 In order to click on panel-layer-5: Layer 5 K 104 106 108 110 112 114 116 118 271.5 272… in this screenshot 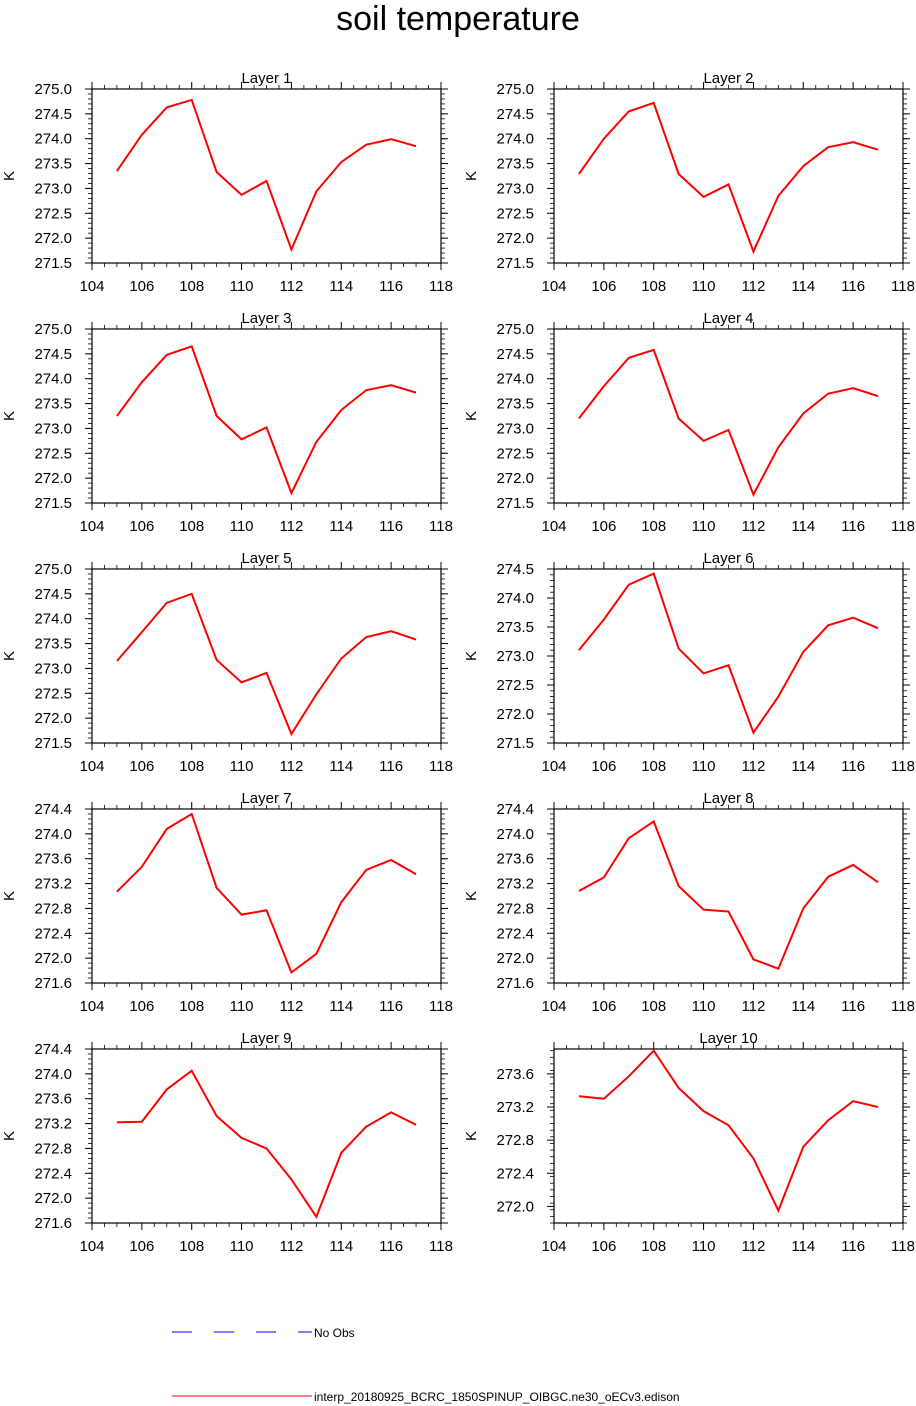, I will do `click(227, 662)`.